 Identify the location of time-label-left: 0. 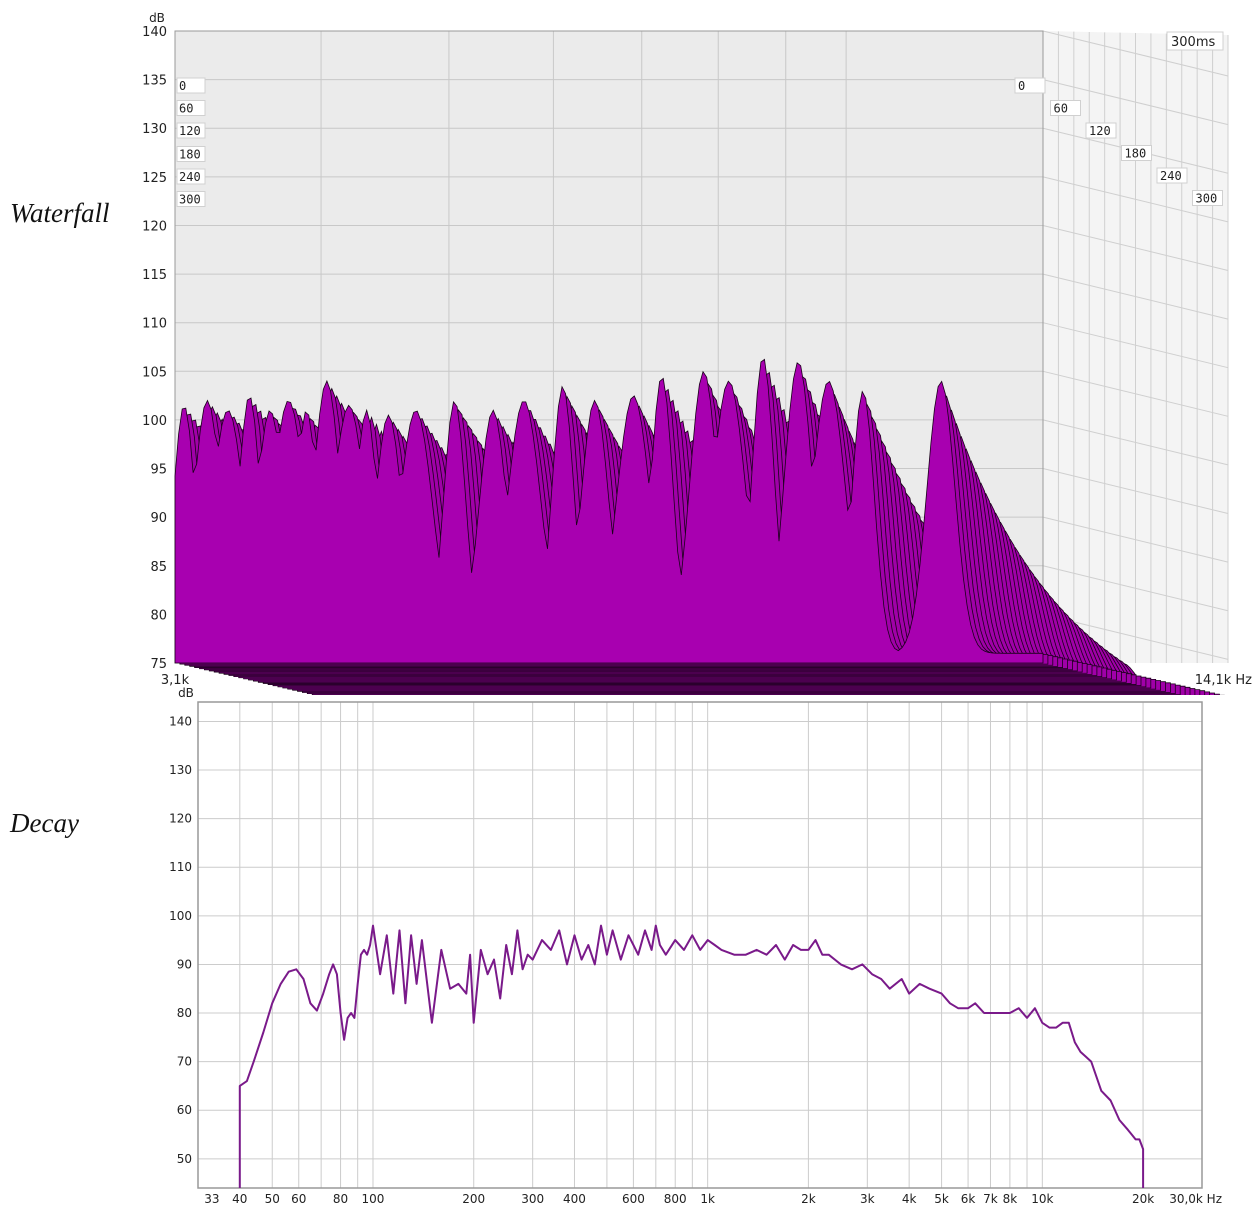
(182, 86).